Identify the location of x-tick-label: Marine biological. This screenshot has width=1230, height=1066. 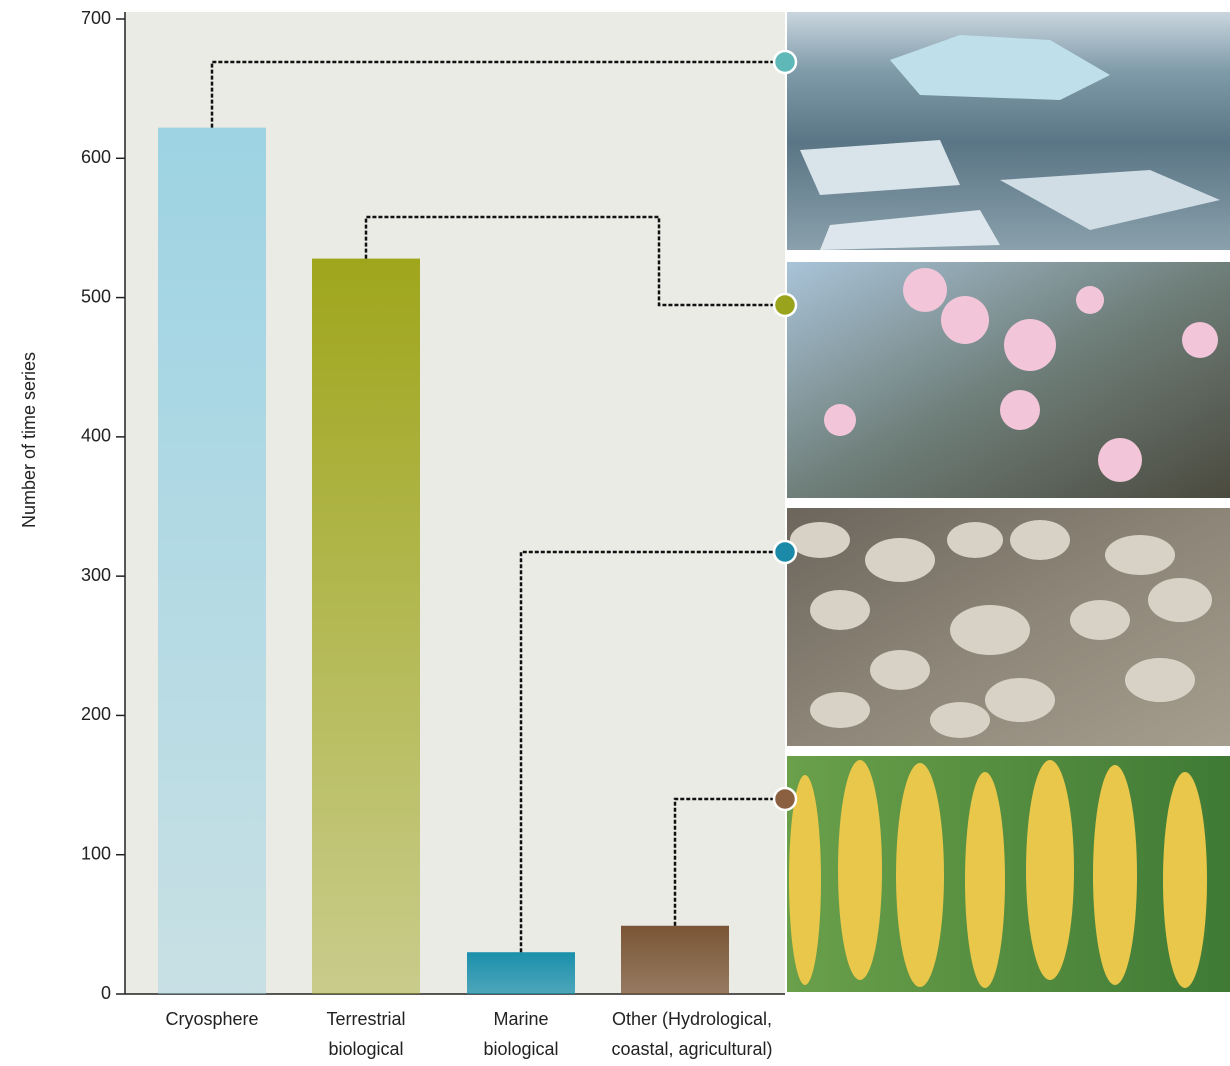
(521, 1034).